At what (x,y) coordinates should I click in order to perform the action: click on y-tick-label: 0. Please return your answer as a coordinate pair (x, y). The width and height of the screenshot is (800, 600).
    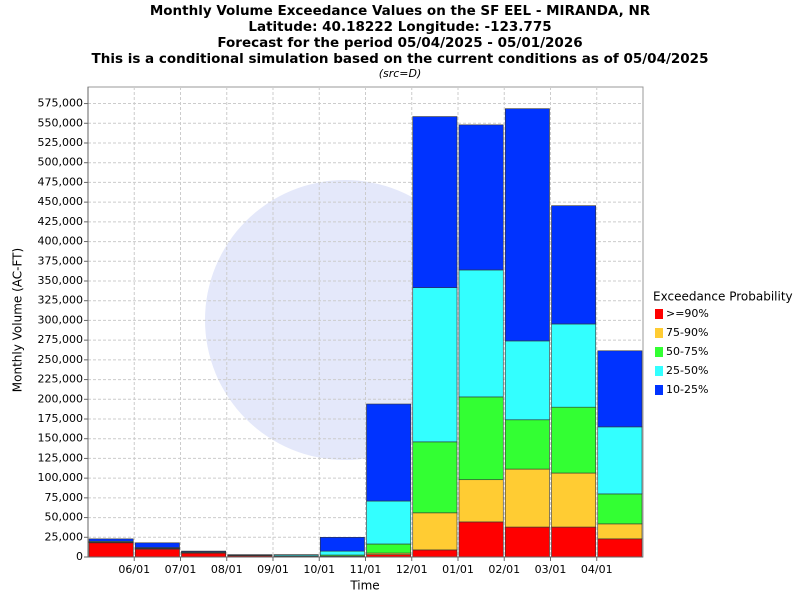
    Looking at the image, I should click on (79, 556).